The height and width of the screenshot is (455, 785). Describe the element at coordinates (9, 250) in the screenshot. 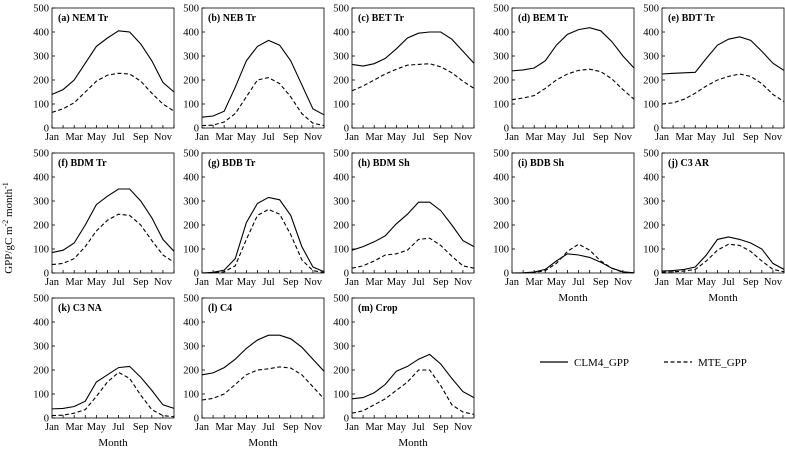

I see `y-axis-label-main: GPP/gC m` at that location.